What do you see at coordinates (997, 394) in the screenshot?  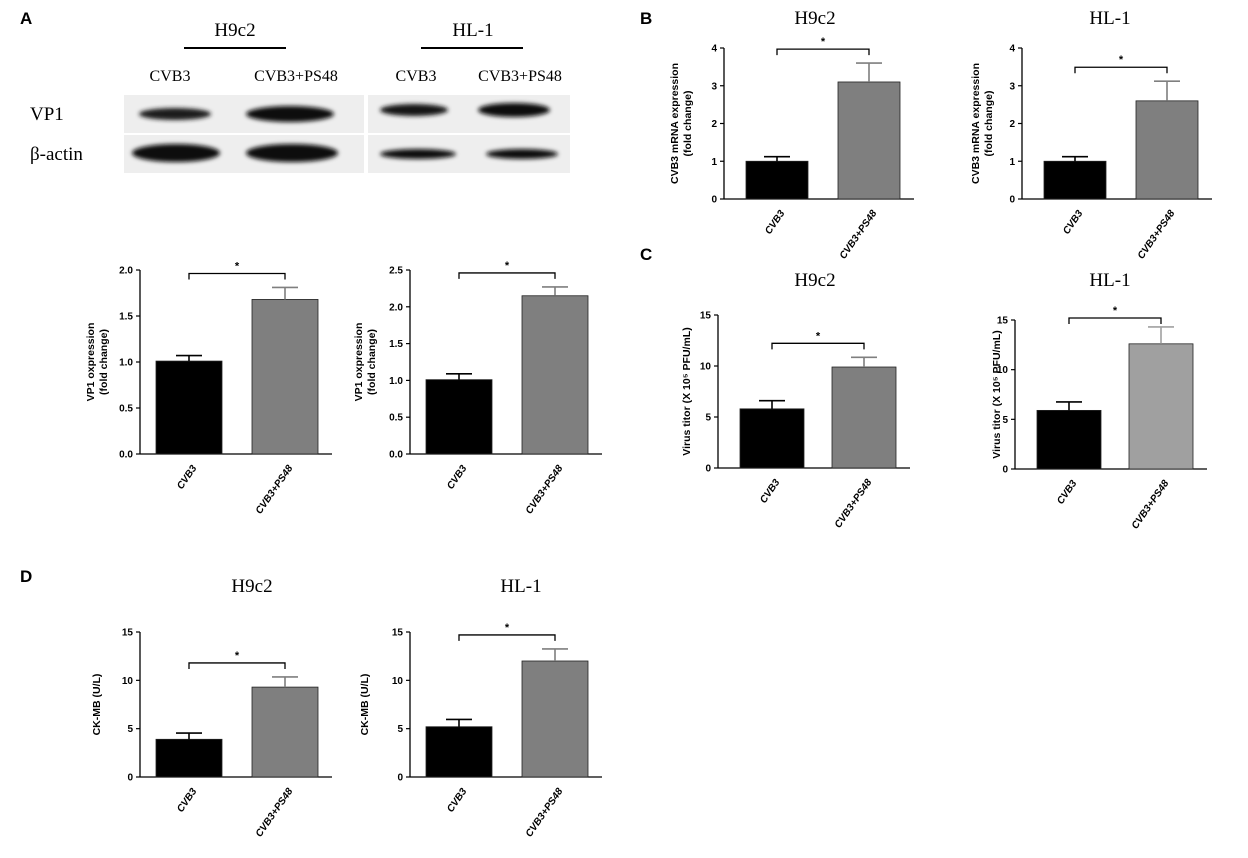 I see `y-axis-label: Virus titor (X 10⁵ PFU/mL)` at bounding box center [997, 394].